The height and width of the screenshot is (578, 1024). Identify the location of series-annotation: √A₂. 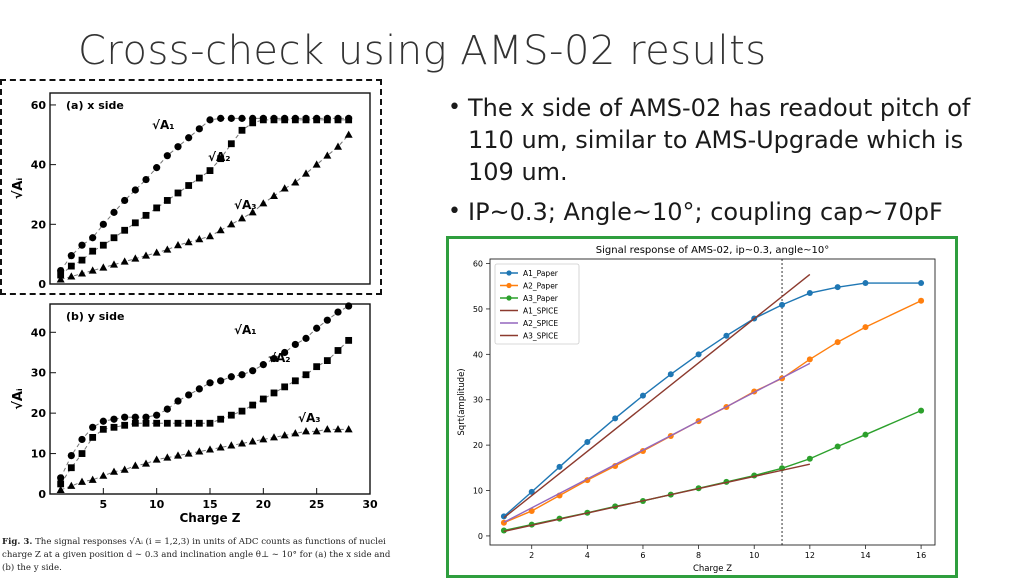
(219, 157).